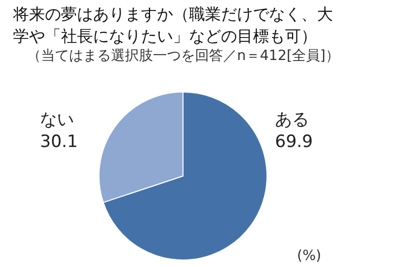 This screenshot has width=400, height=267. Describe the element at coordinates (57, 120) in the screenshot. I see `slice-label: ない` at that location.